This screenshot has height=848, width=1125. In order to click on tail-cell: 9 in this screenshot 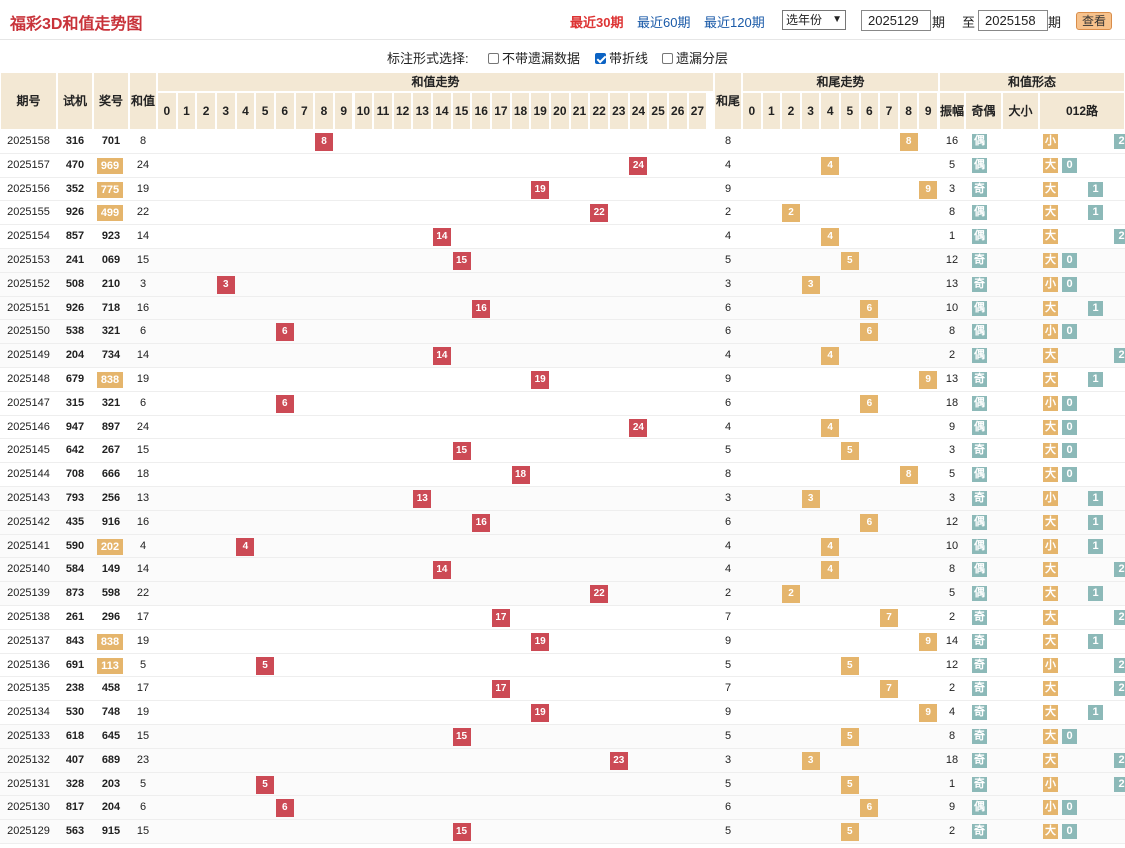, I will do `click(728, 188)`.